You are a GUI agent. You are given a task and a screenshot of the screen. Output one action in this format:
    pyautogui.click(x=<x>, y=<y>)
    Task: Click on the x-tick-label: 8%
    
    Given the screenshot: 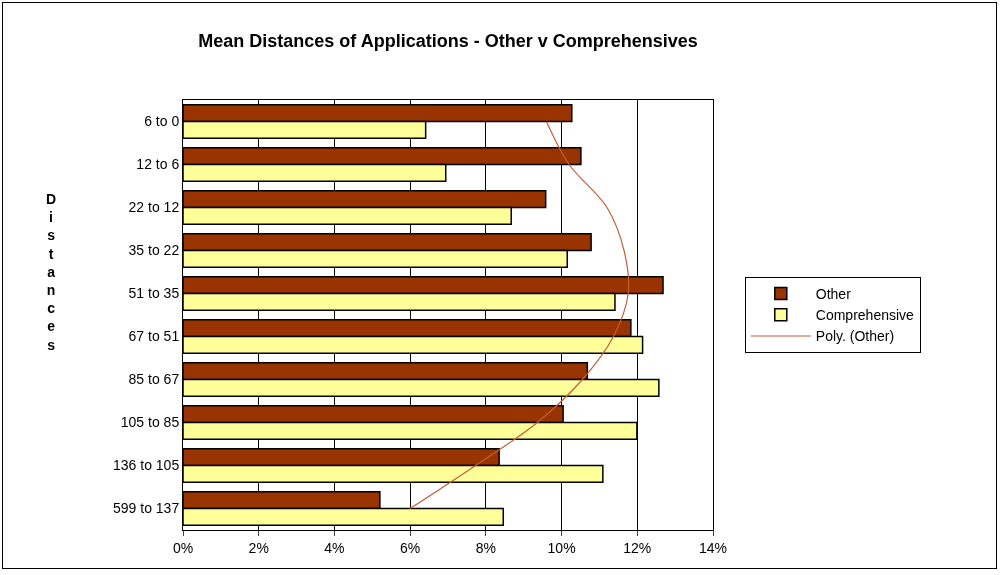 What is the action you would take?
    pyautogui.click(x=485, y=547)
    